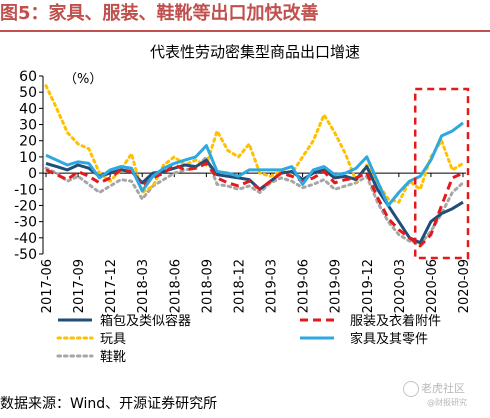 This screenshot has width=490, height=418. What do you see at coordinates (113, 339) in the screenshot?
I see `legend-label-2: 玩具` at bounding box center [113, 339].